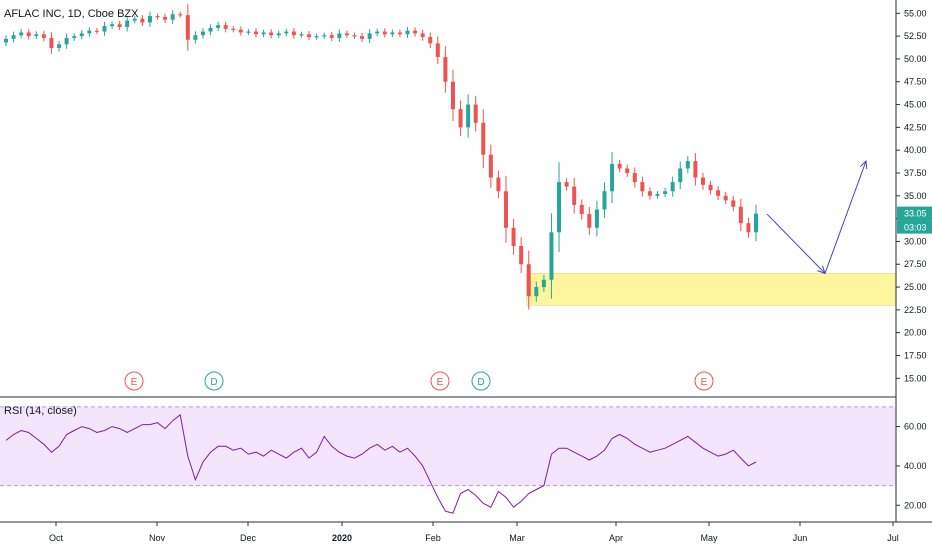 This screenshot has height=555, width=932. Describe the element at coordinates (915, 355) in the screenshot. I see `price-tick-label: 17.50` at that location.